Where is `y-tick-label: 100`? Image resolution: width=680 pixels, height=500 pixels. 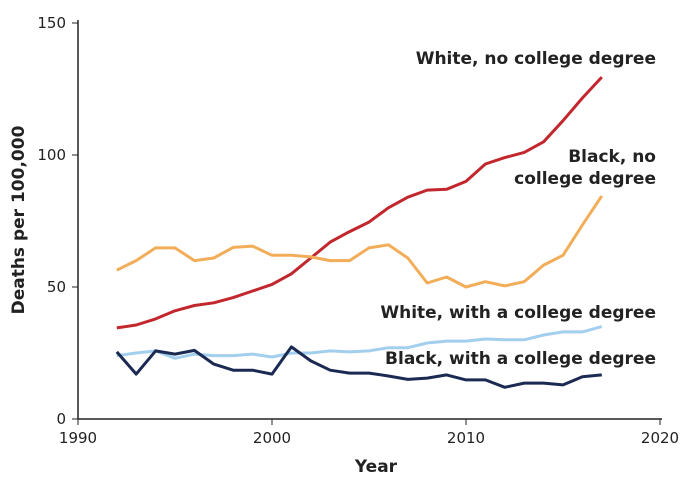 y-tick-label: 100 is located at coordinates (51, 155).